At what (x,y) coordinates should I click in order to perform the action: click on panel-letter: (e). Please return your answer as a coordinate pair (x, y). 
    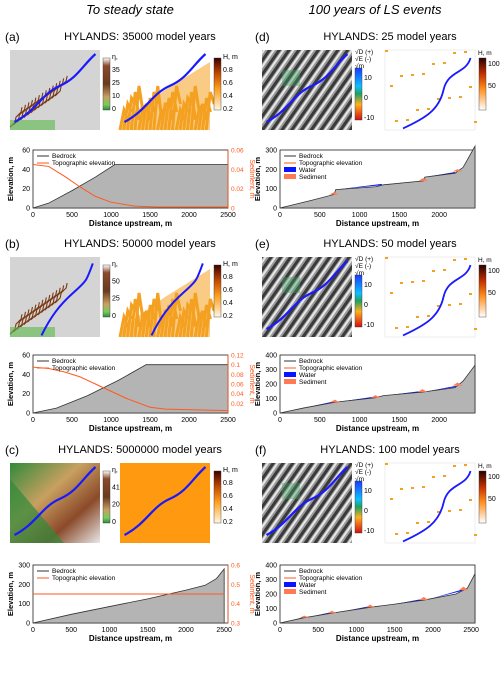
    Looking at the image, I should click on (262, 244).